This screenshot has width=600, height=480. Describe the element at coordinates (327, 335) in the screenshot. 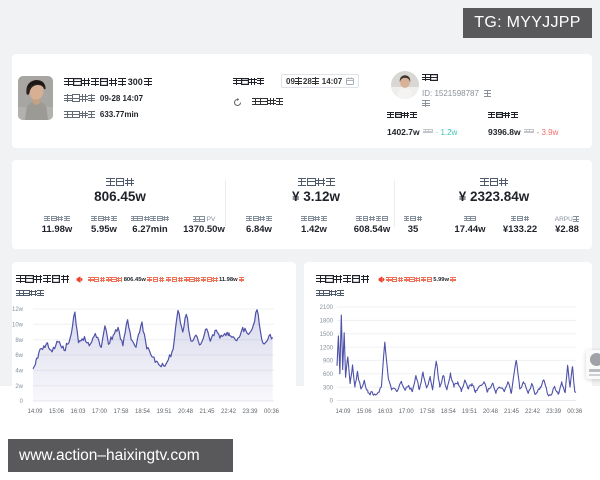

I see `svg-text: 1500` at that location.